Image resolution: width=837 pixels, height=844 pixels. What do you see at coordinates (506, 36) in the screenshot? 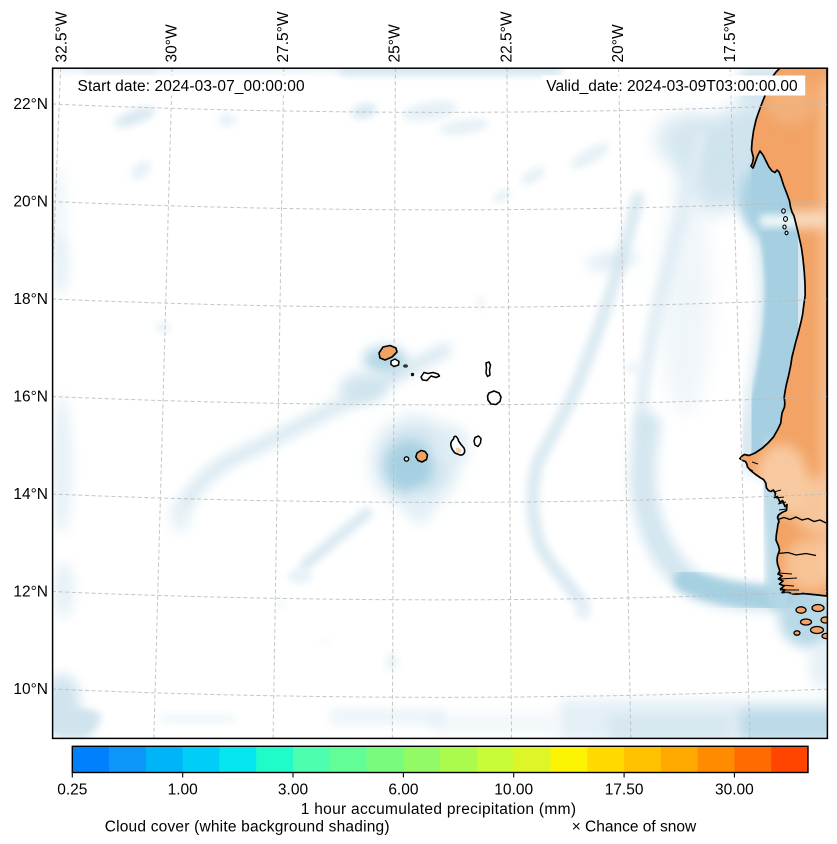
I see `svg-text: 22.5°W` at bounding box center [506, 36].